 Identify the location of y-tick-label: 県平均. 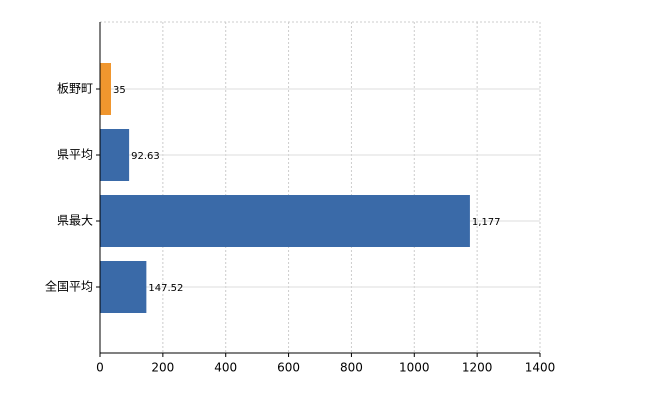
(75, 155).